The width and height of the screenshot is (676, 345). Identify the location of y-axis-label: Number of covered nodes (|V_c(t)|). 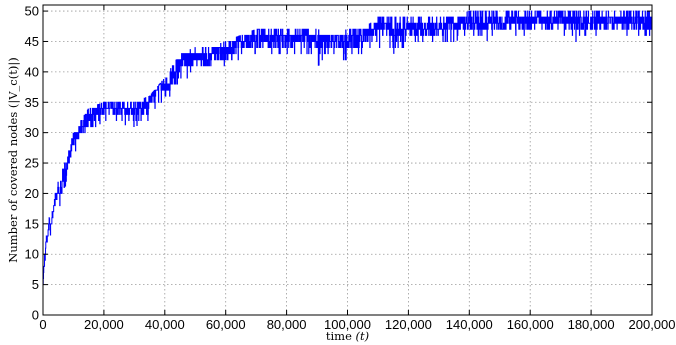
(13, 159).